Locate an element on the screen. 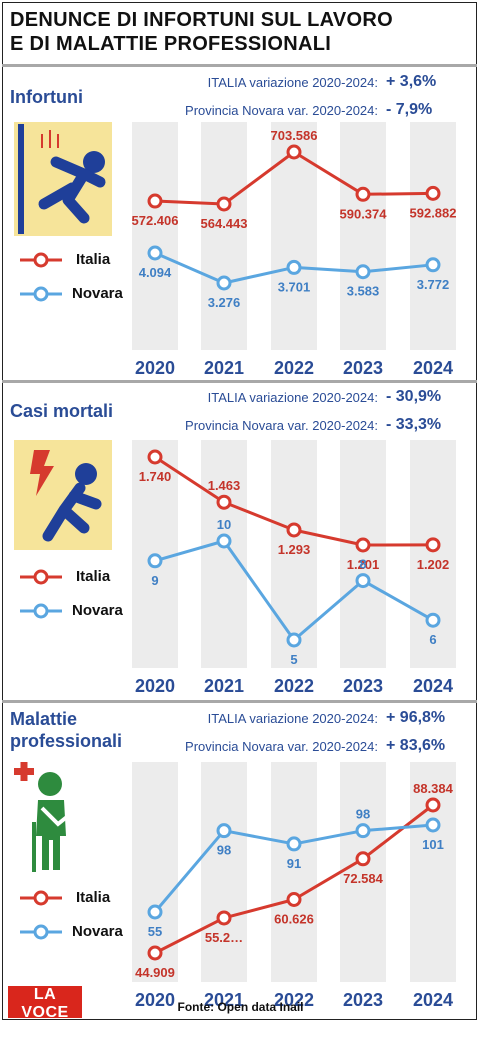 The height and width of the screenshot is (1042, 481). title-line-1: DENUNCE DI INFORTUNI SUL LAVORO is located at coordinates (202, 20).